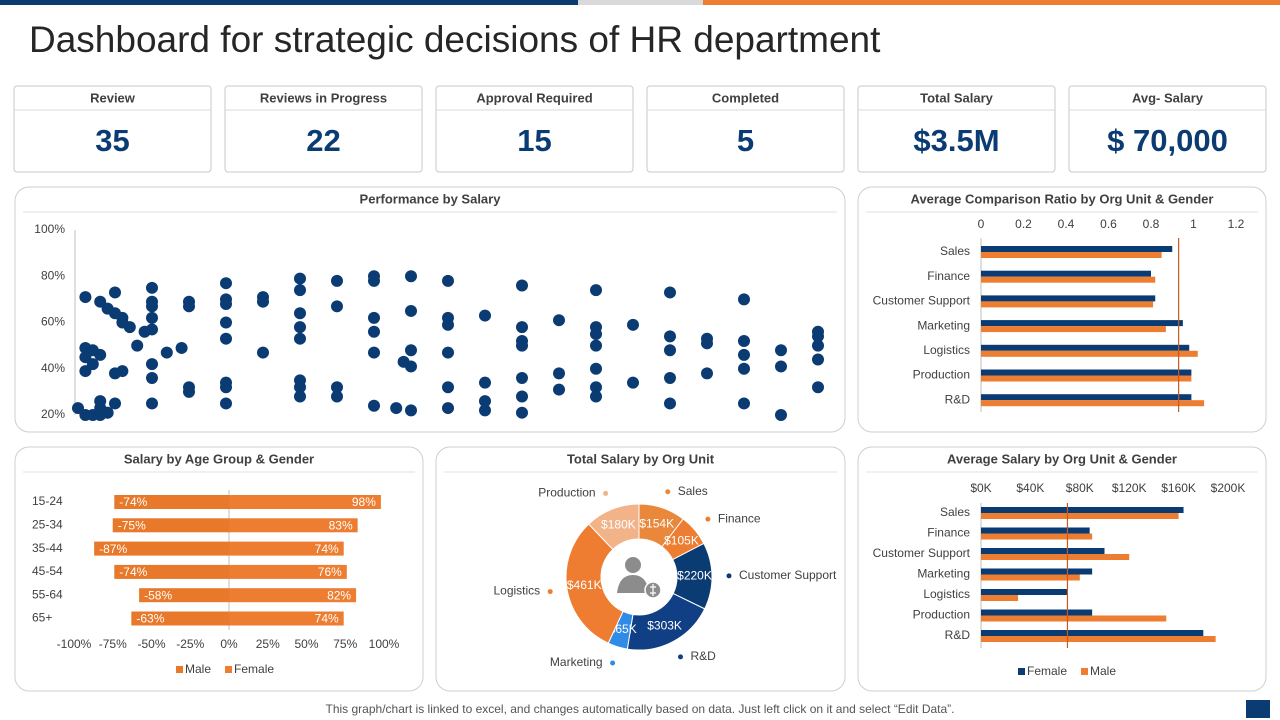  What do you see at coordinates (955, 512) in the screenshot?
I see `category-label: Sales` at bounding box center [955, 512].